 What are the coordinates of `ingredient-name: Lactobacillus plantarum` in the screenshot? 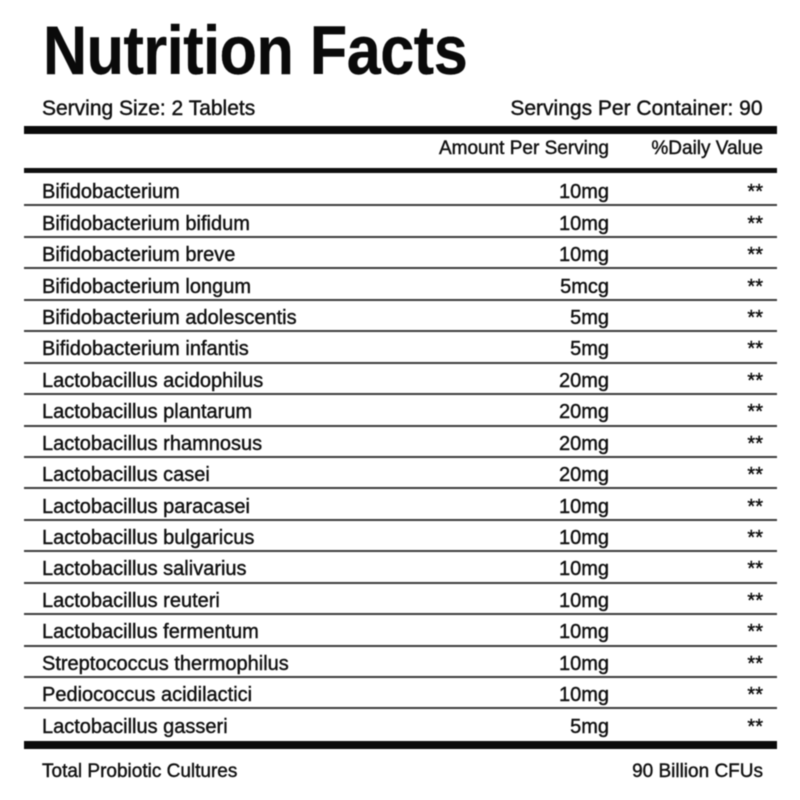 It's located at (147, 412).